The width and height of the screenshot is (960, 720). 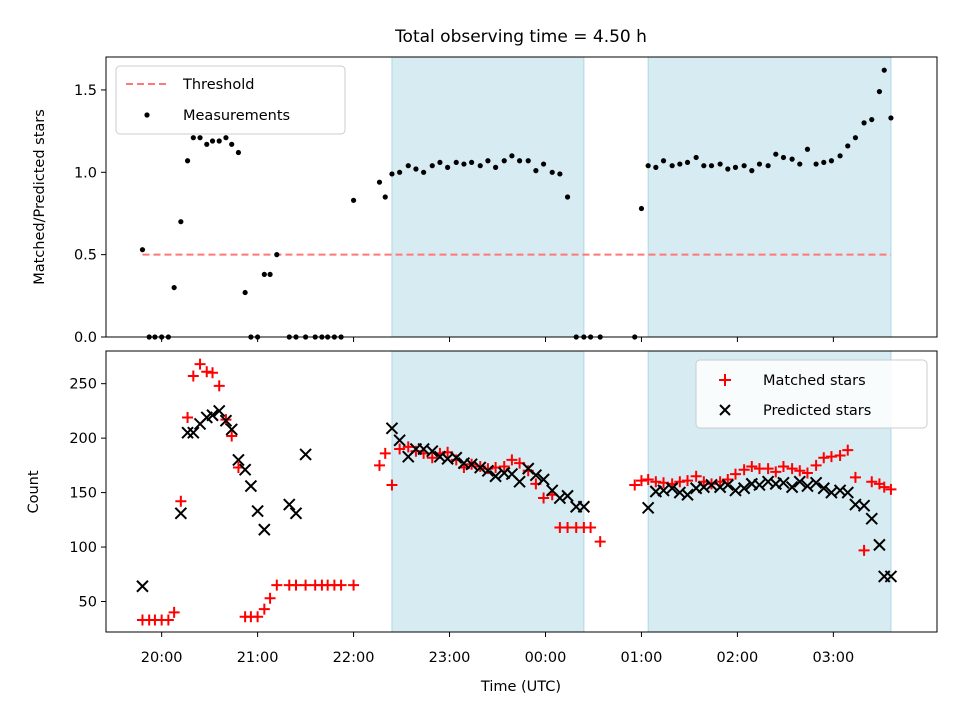 What do you see at coordinates (88, 603) in the screenshot?
I see `bottom-y-tick-label: 50` at bounding box center [88, 603].